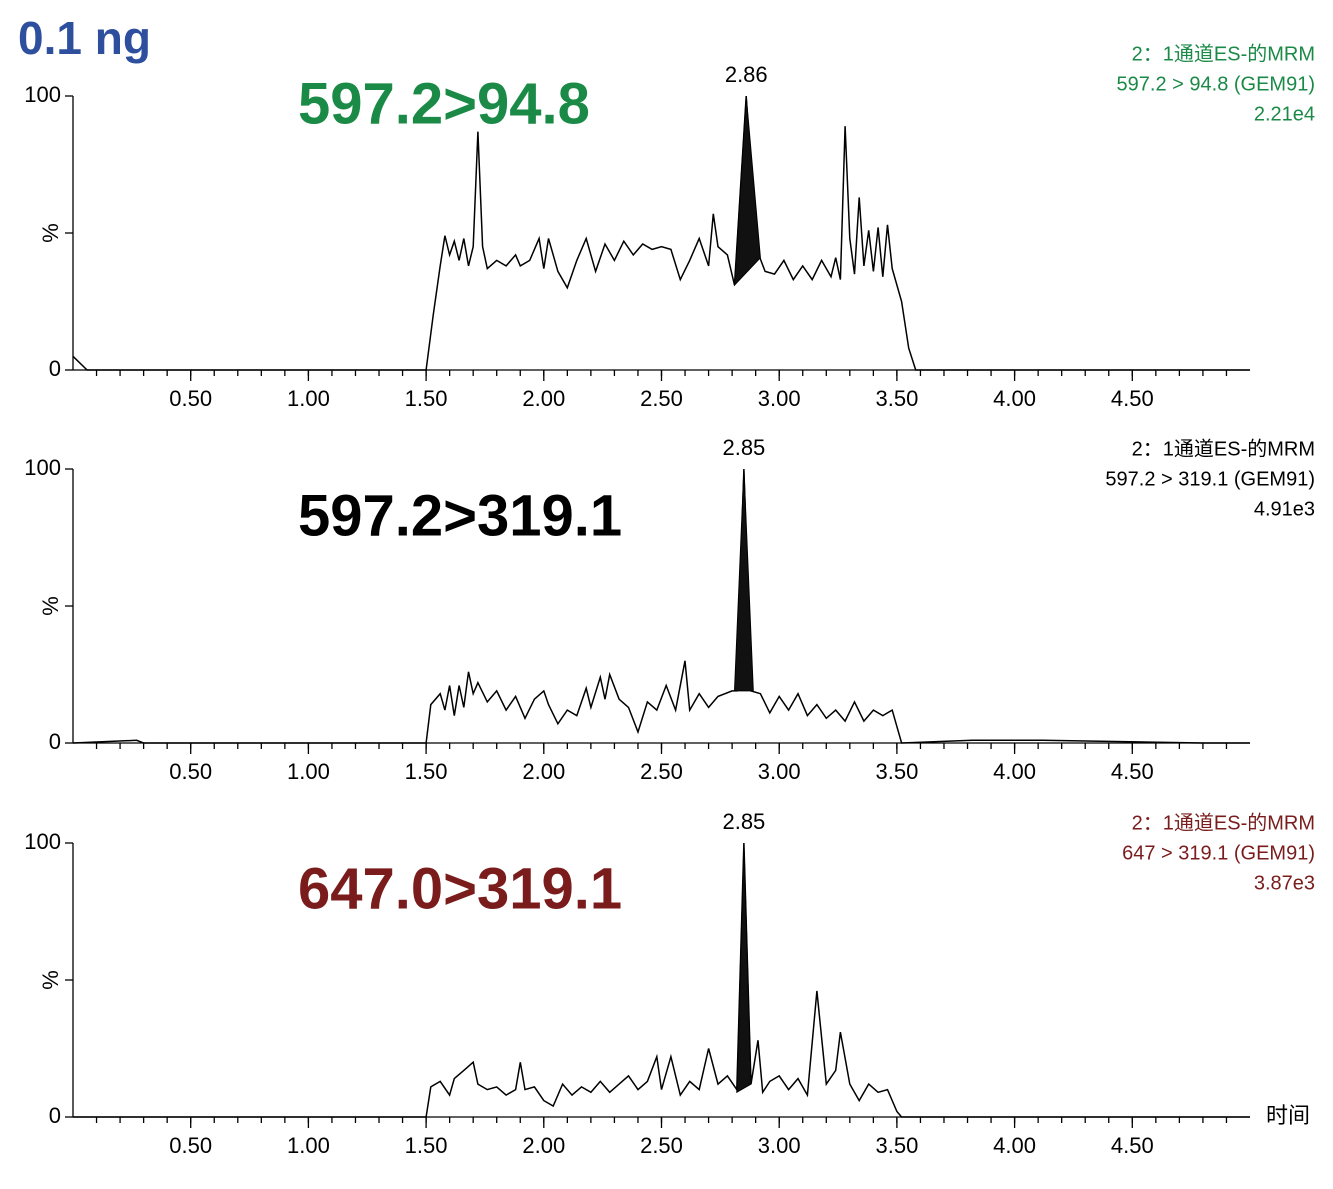 This screenshot has height=1189, width=1333. Describe the element at coordinates (746, 74) in the screenshot. I see `peak-label: 2.86` at that location.